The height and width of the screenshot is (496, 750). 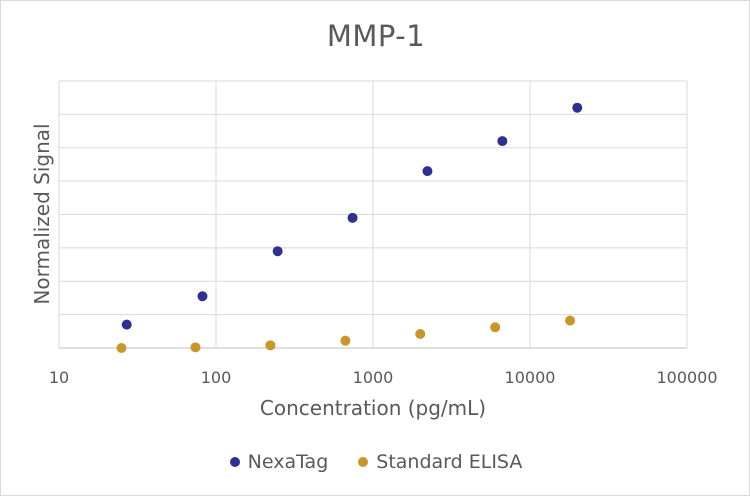 What do you see at coordinates (530, 377) in the screenshot?
I see `x-tick-label: 10000` at bounding box center [530, 377].